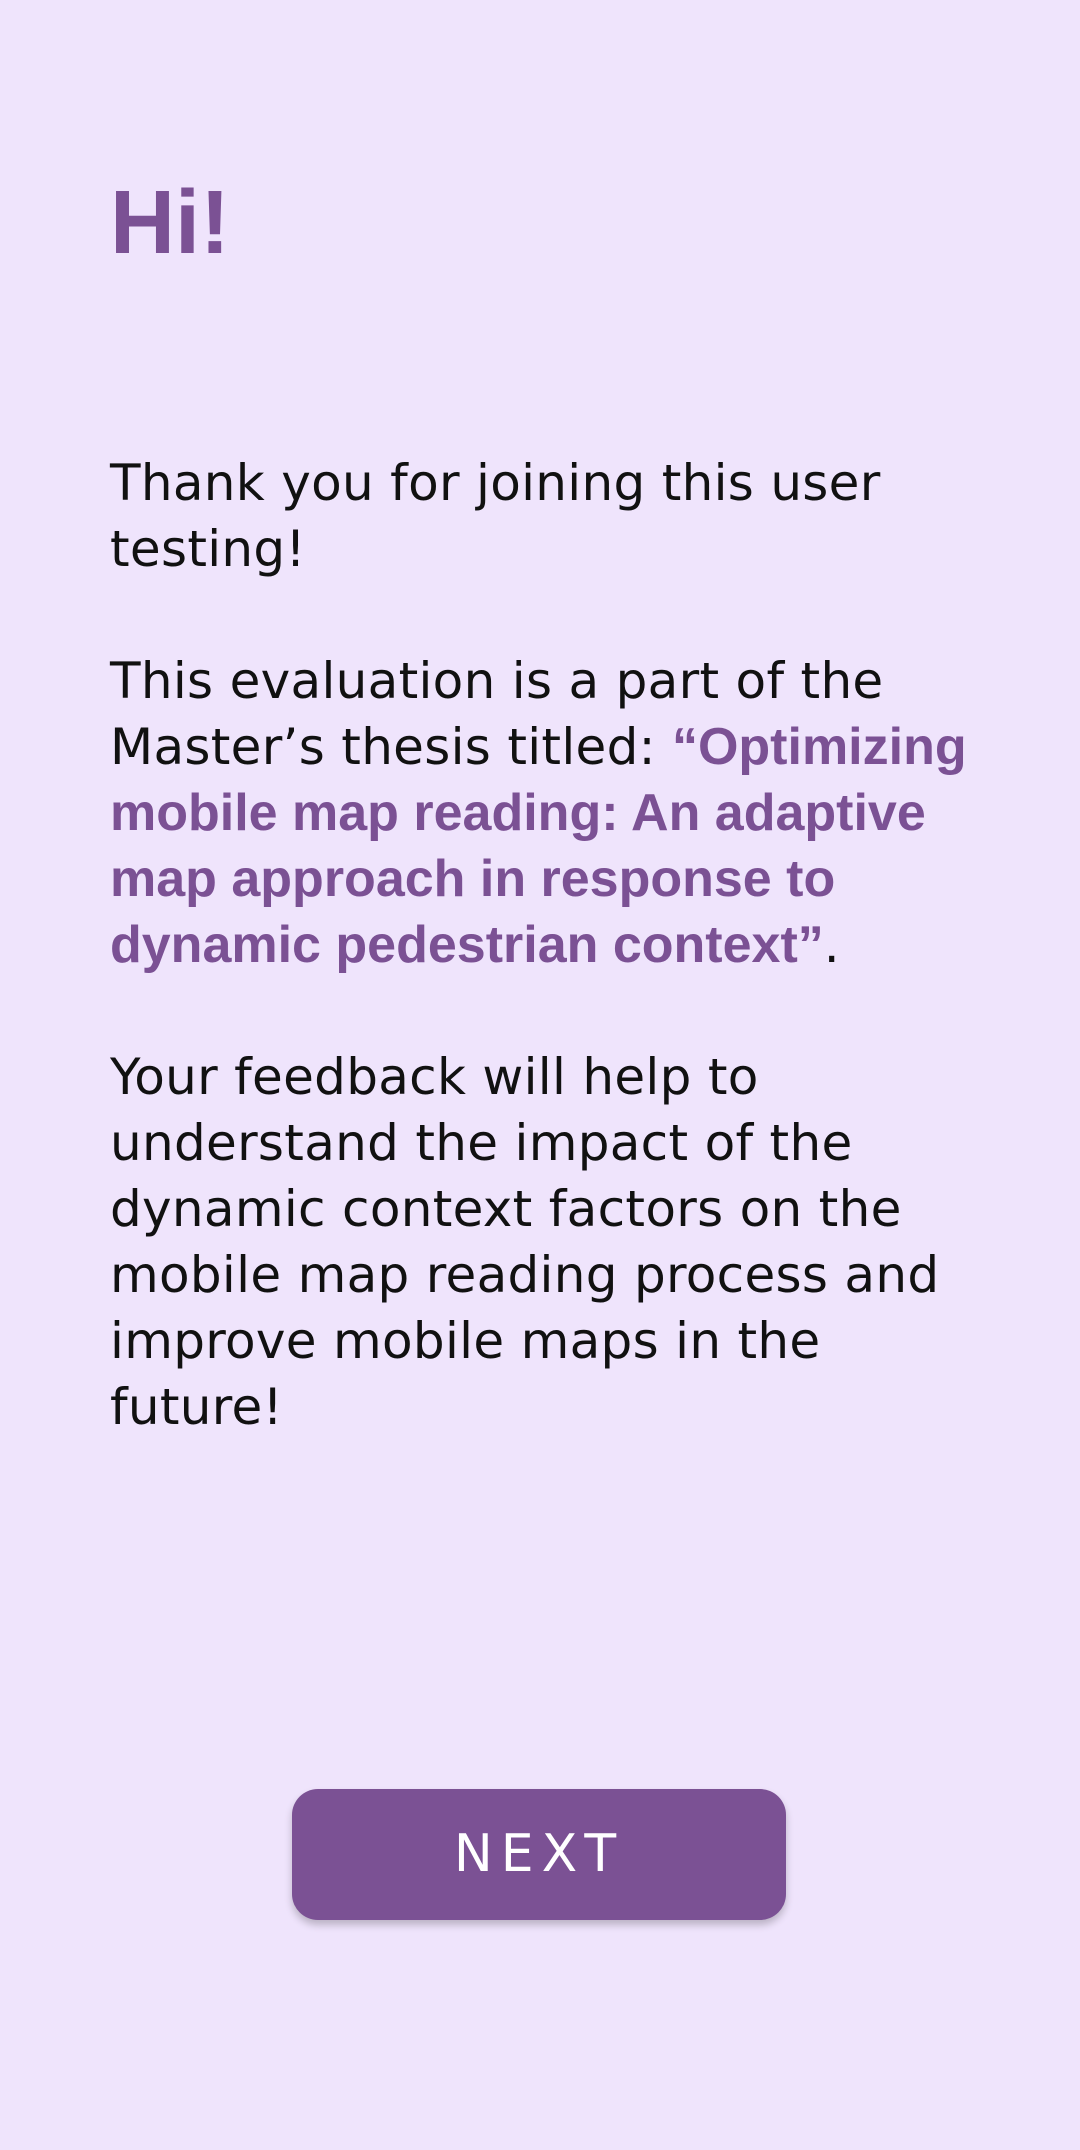 This screenshot has width=1080, height=2150. Describe the element at coordinates (539, 1854) in the screenshot. I see `next-button: NEXT` at that location.